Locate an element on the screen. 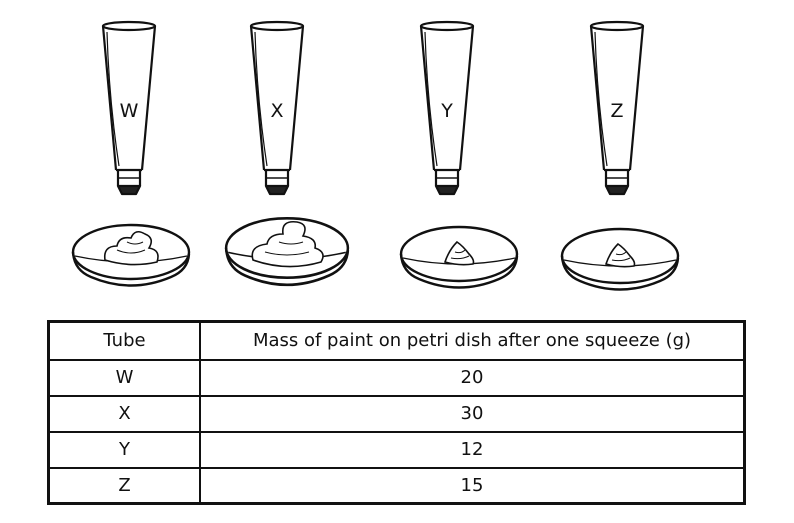  table-row: X 30 is located at coordinates (396, 413).